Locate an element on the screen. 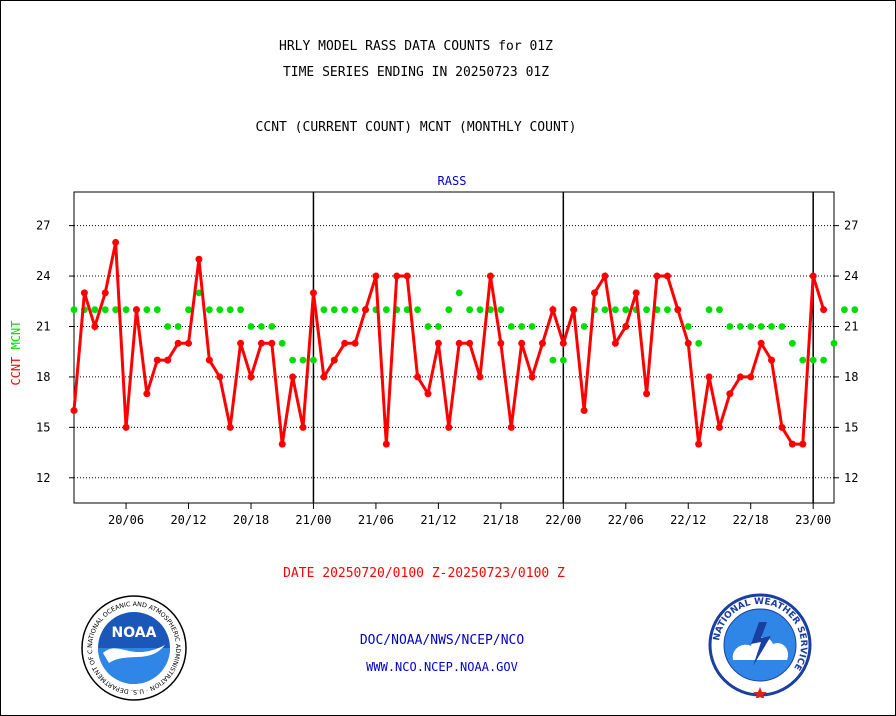  xtick-label: 21/12 is located at coordinates (438, 520).